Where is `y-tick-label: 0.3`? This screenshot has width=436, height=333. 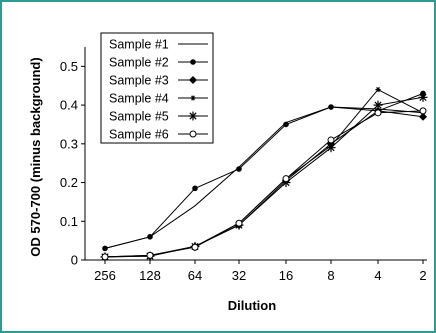
y-tick-label: 0.3 is located at coordinates (69, 143).